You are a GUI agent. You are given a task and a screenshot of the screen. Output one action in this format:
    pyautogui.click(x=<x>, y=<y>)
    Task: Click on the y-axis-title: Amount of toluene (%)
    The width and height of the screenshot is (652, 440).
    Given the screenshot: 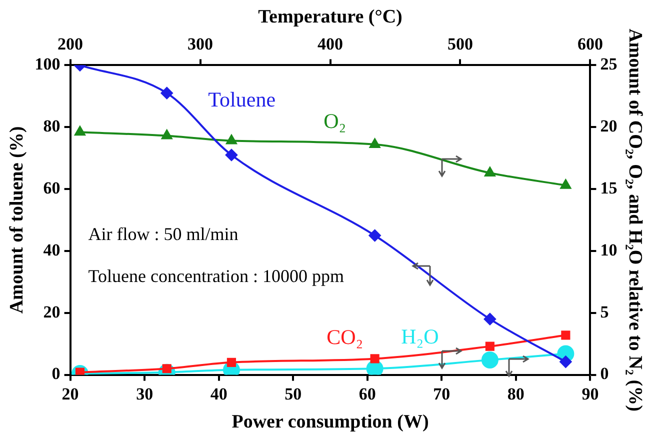 What is the action you would take?
    pyautogui.click(x=17, y=220)
    